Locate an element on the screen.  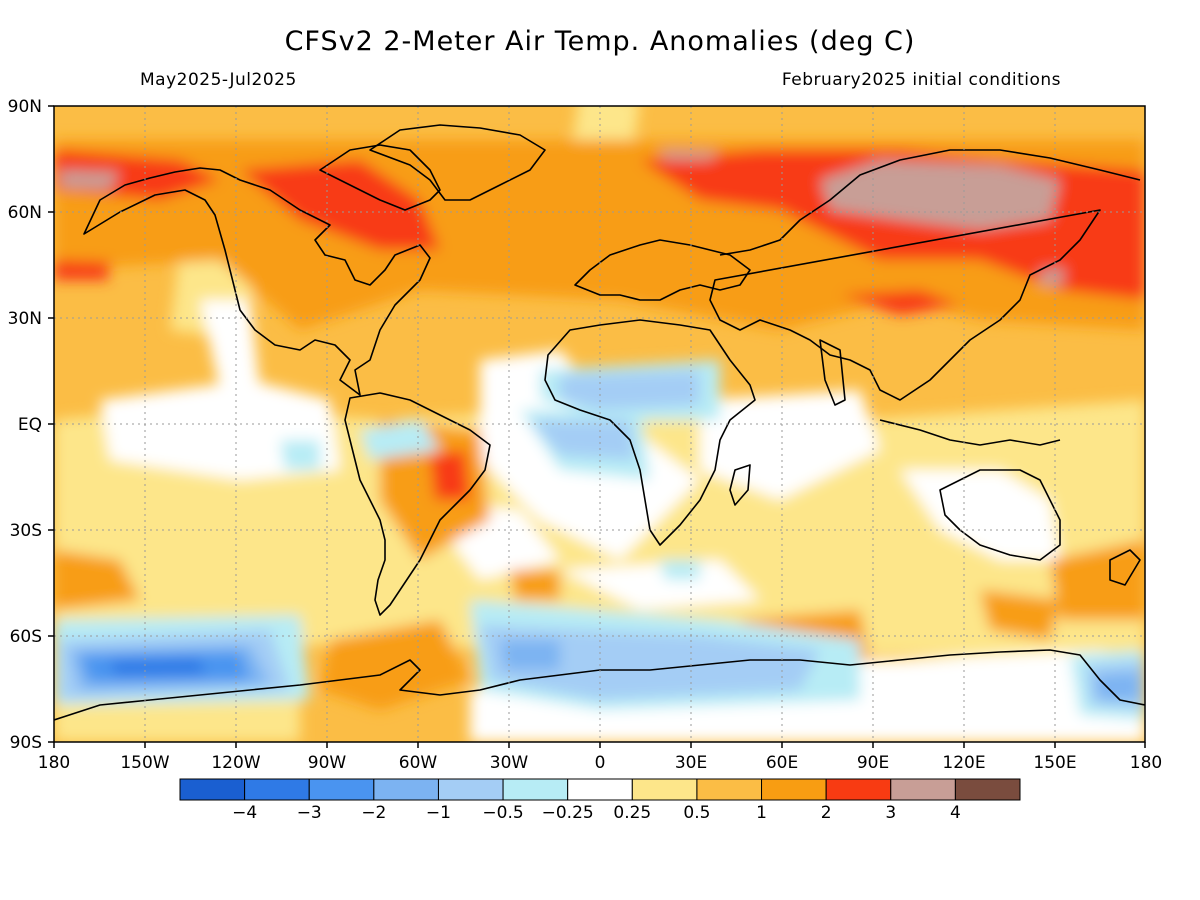
legend-label: −1 is located at coordinates (438, 813).